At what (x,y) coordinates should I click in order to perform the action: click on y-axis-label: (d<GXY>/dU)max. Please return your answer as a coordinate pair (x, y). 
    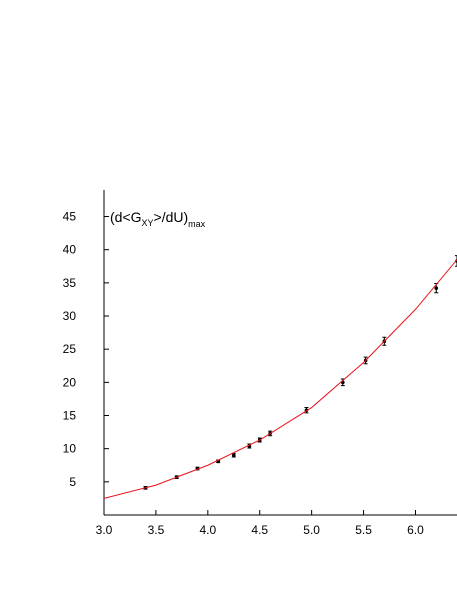
    Looking at the image, I should click on (158, 219).